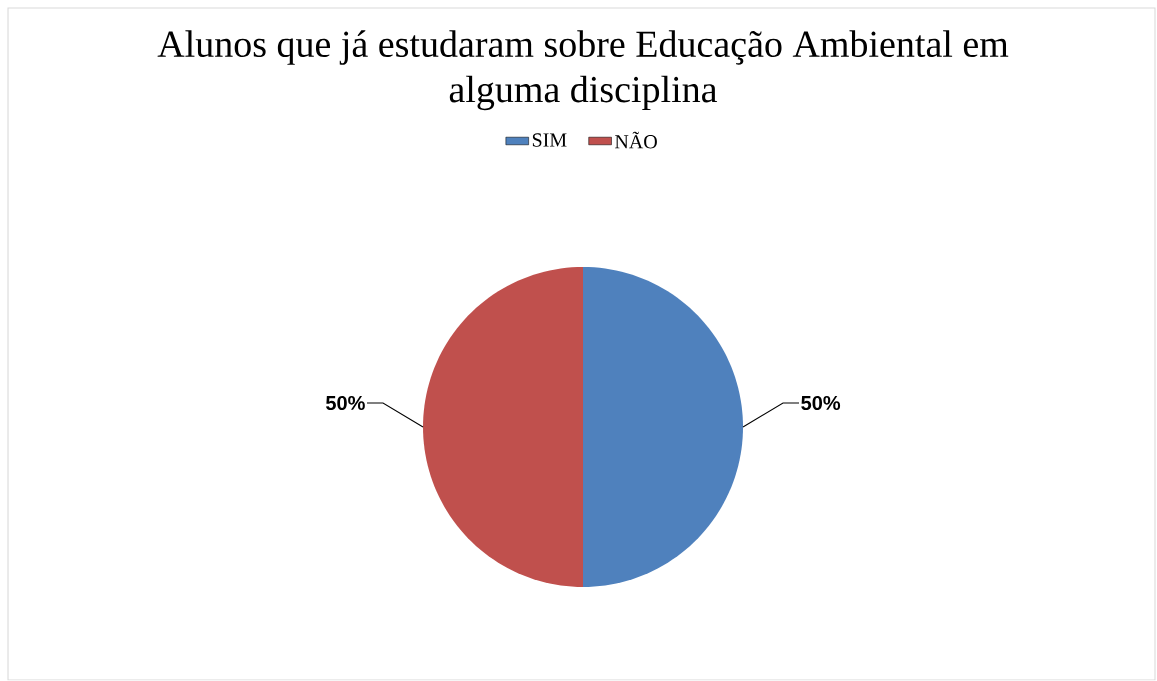 This screenshot has height=681, width=1157. Describe the element at coordinates (636, 140) in the screenshot. I see `legend-label: NÃO` at that location.